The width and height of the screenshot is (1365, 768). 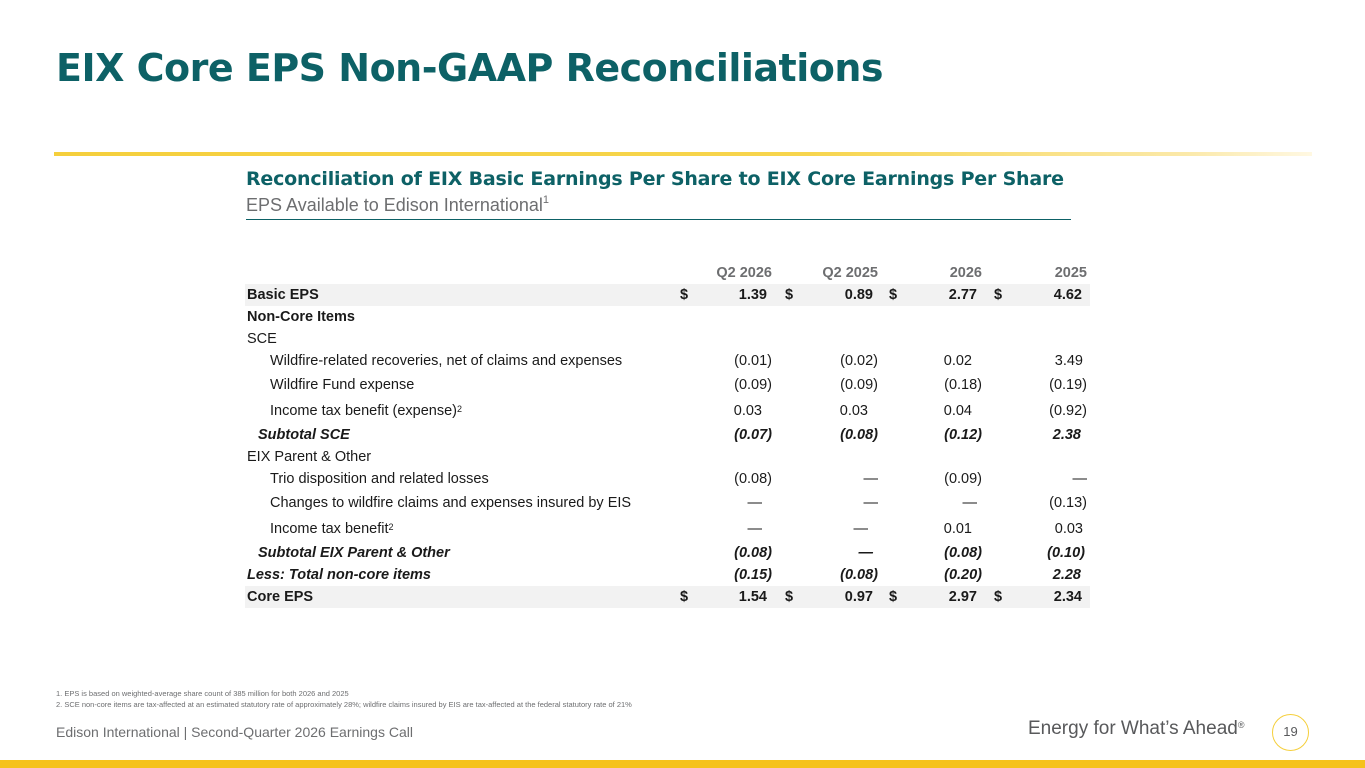 What do you see at coordinates (962, 597) in the screenshot?
I see `table-cell: 2.97` at bounding box center [962, 597].